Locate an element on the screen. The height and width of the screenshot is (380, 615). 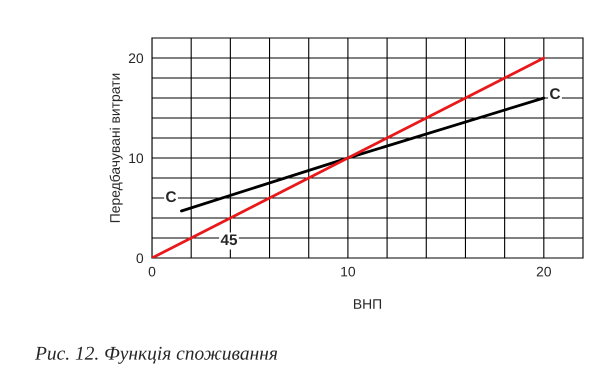
y-tick-label: 20 is located at coordinates (136, 58).